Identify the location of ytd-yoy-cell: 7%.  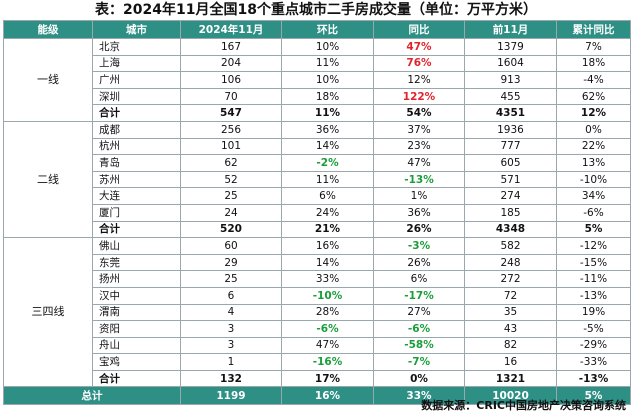
(593, 47).